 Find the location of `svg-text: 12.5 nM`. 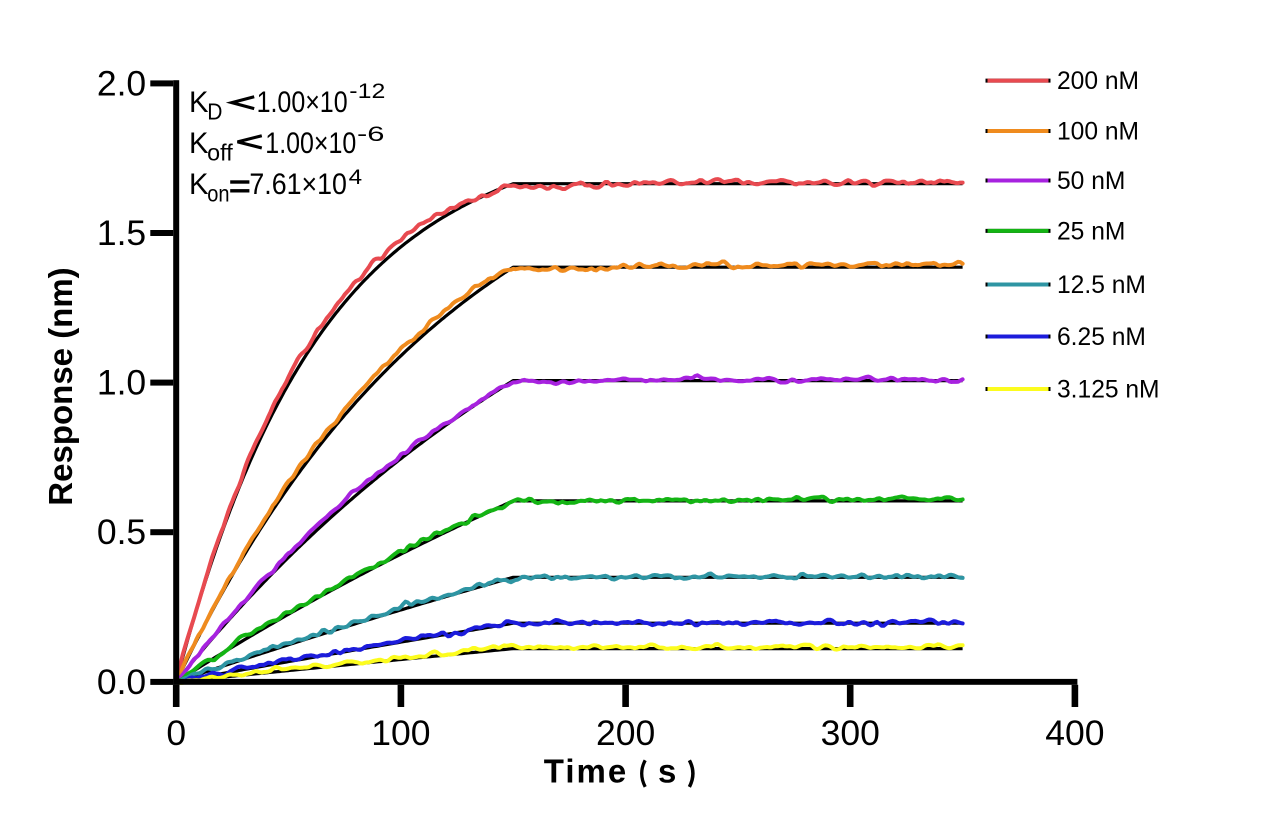

svg-text: 12.5 nM is located at coordinates (1101, 285).